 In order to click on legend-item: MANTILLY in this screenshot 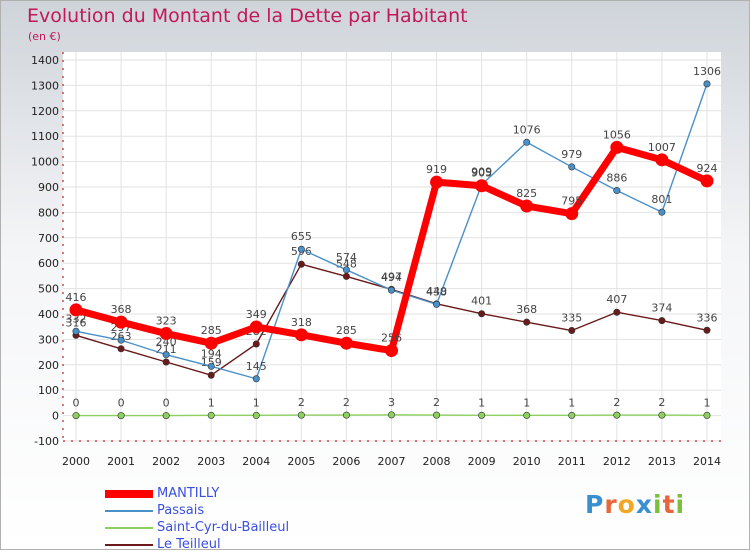, I will do `click(197, 493)`.